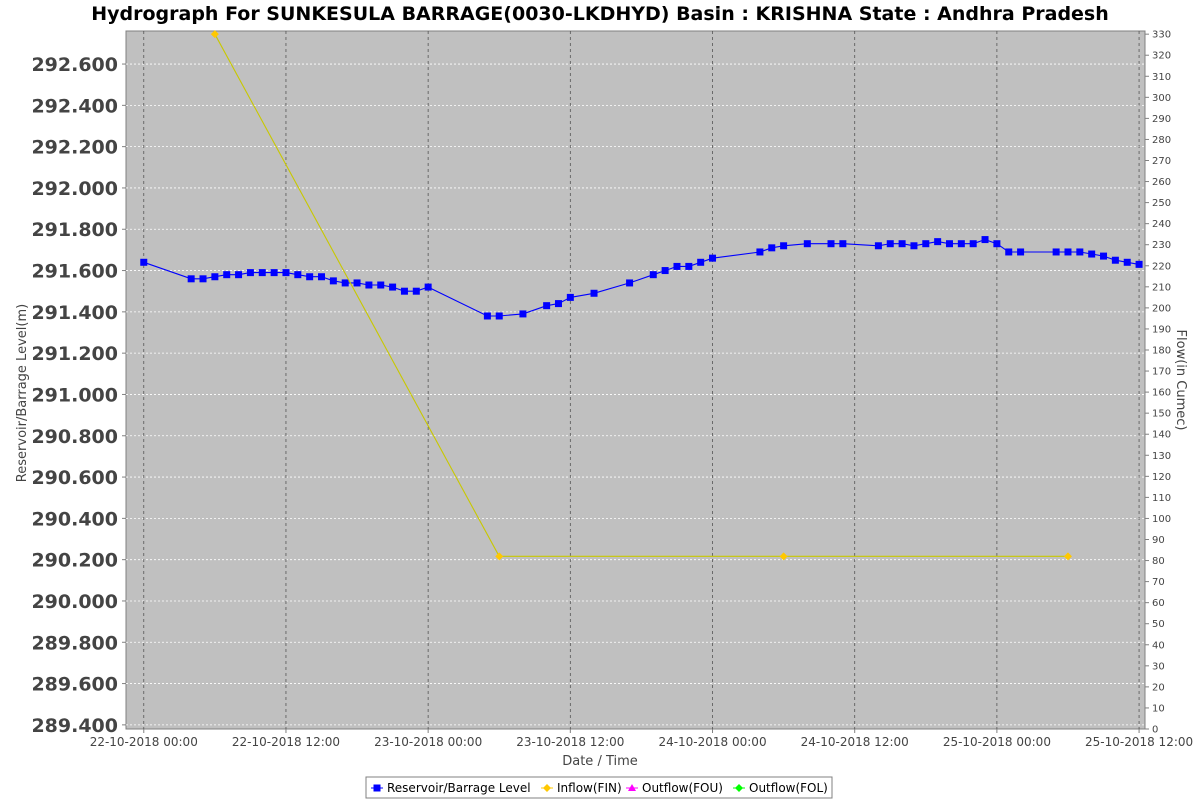 Image resolution: width=1200 pixels, height=800 pixels. I want to click on right-tick-label: 180, so click(1161, 350).